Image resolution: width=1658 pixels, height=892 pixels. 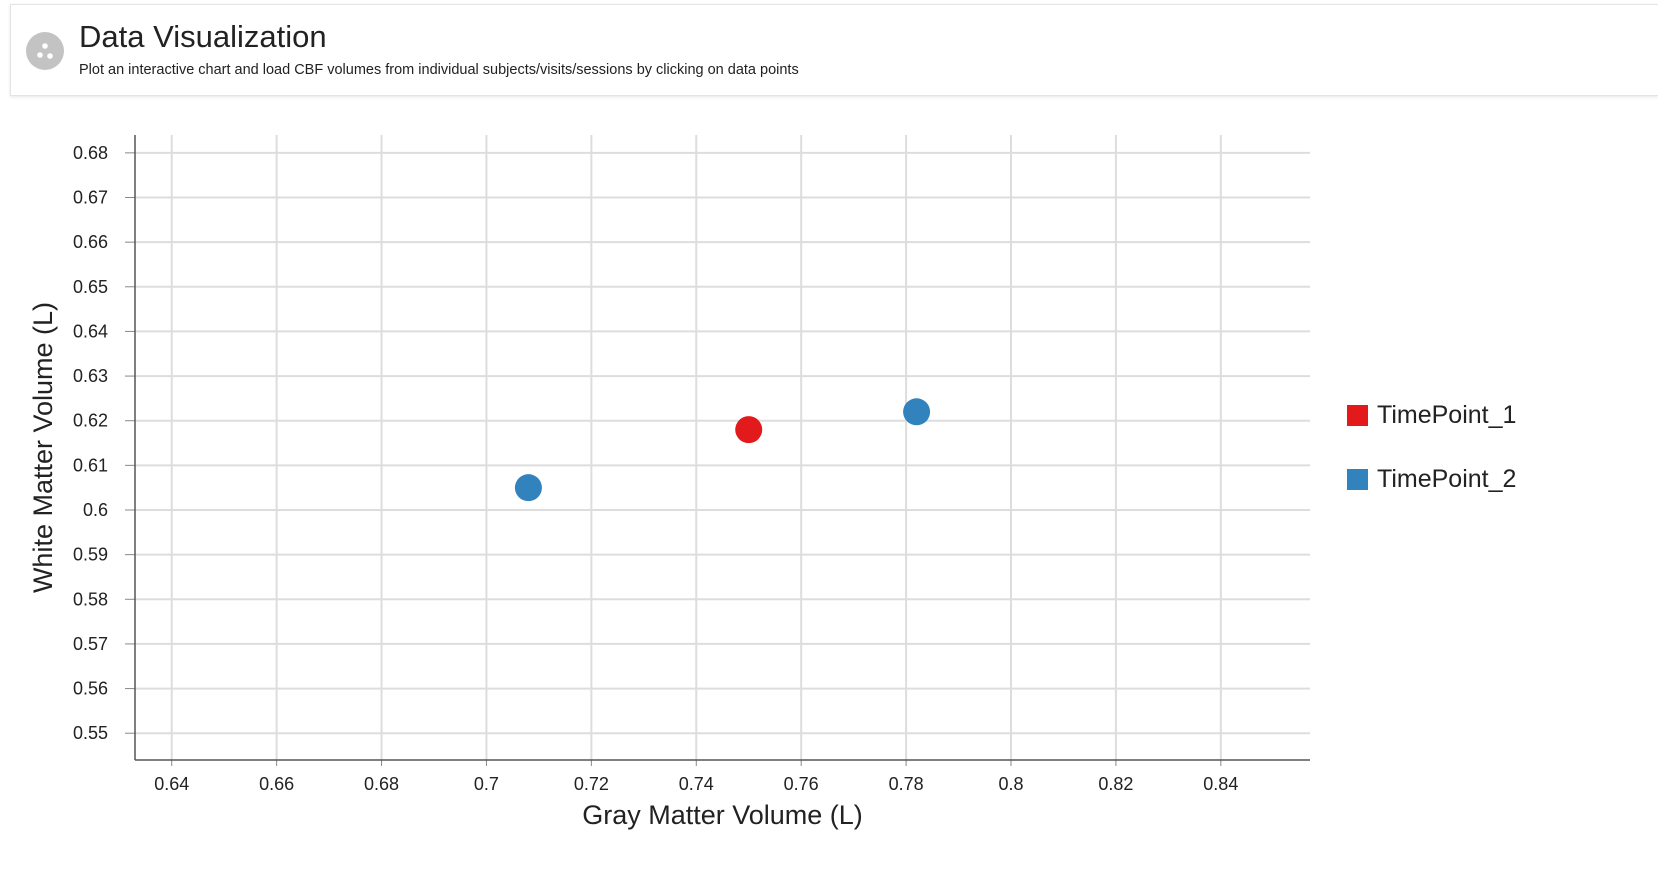 What do you see at coordinates (203, 36) in the screenshot?
I see `page-title: Data Visualization` at bounding box center [203, 36].